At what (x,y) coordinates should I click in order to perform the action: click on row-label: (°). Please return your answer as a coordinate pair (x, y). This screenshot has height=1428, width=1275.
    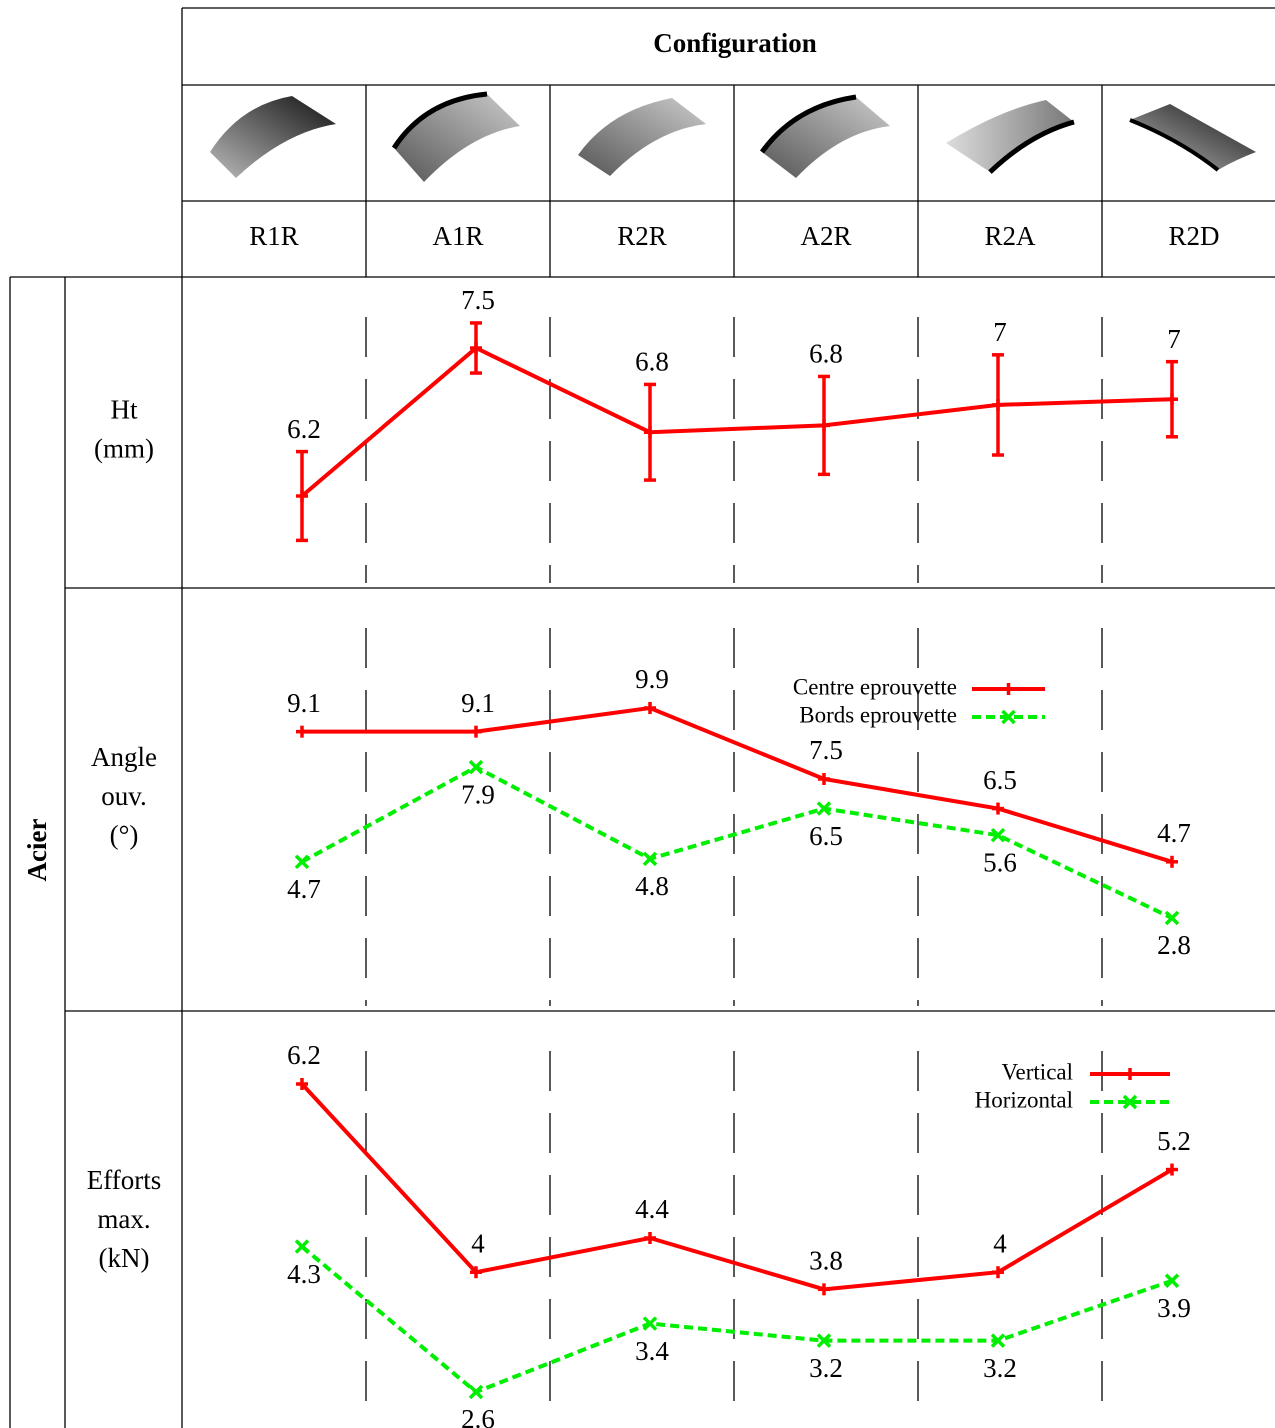
    Looking at the image, I should click on (124, 835).